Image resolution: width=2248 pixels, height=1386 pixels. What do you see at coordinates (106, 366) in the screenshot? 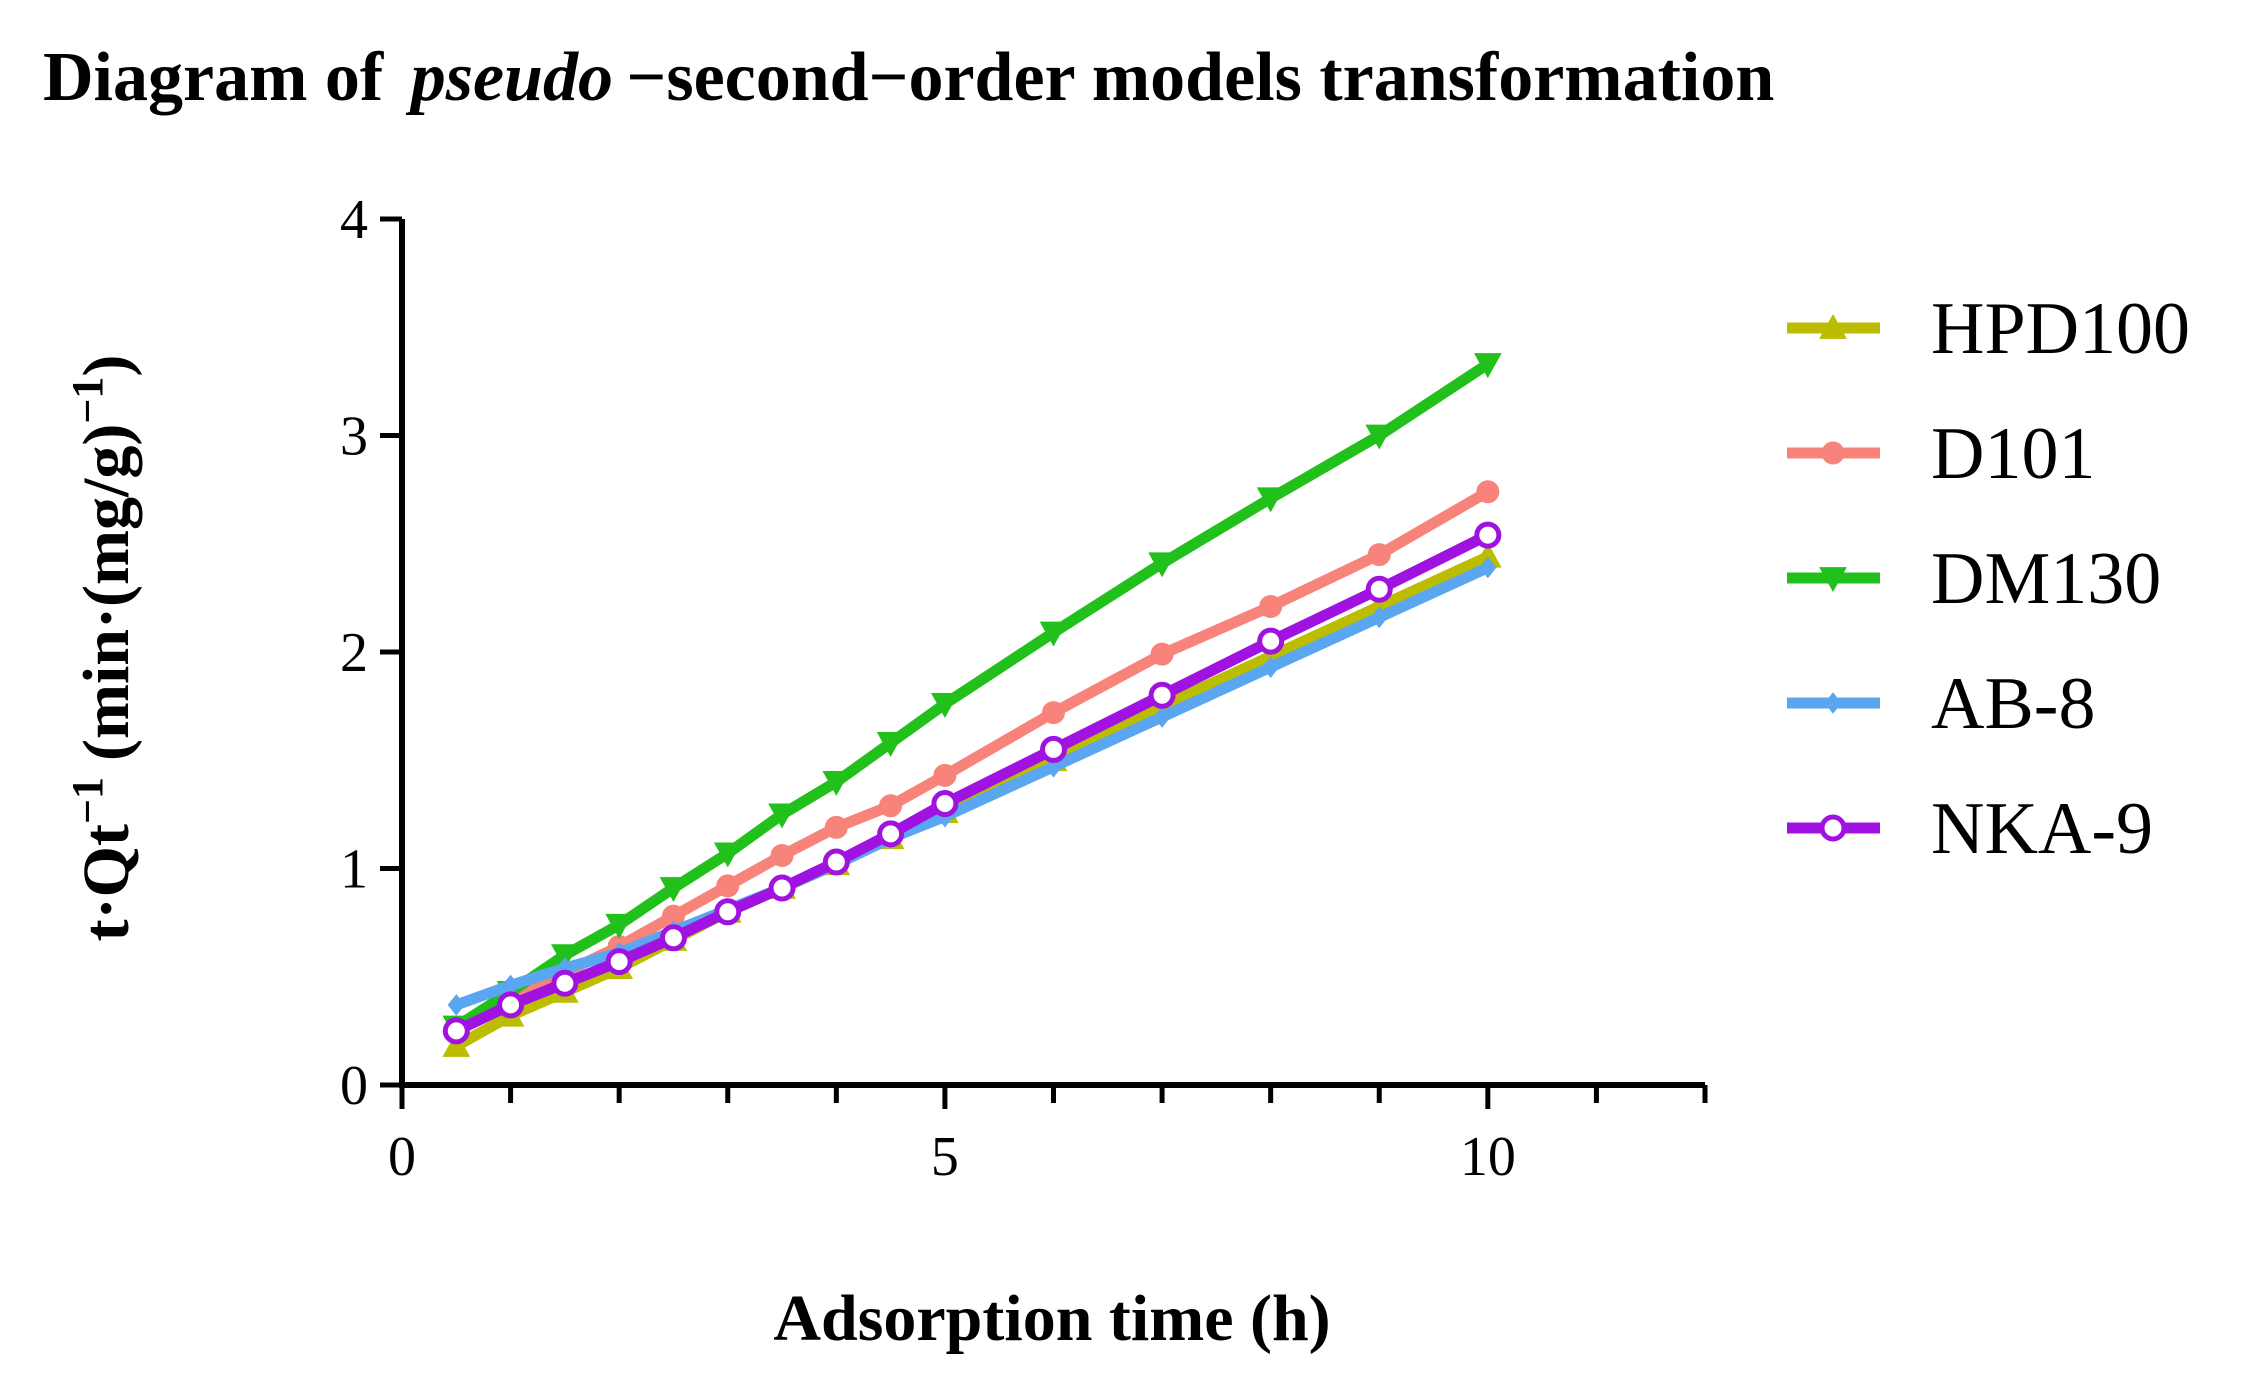
I see `y-label-part: )` at bounding box center [106, 366].